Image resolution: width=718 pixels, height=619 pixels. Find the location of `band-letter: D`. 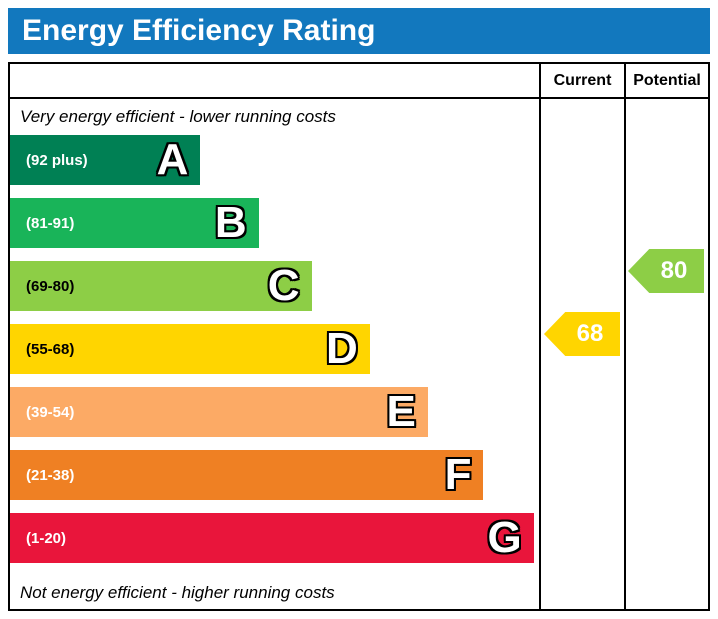

band-letter: D is located at coordinates (341, 348).